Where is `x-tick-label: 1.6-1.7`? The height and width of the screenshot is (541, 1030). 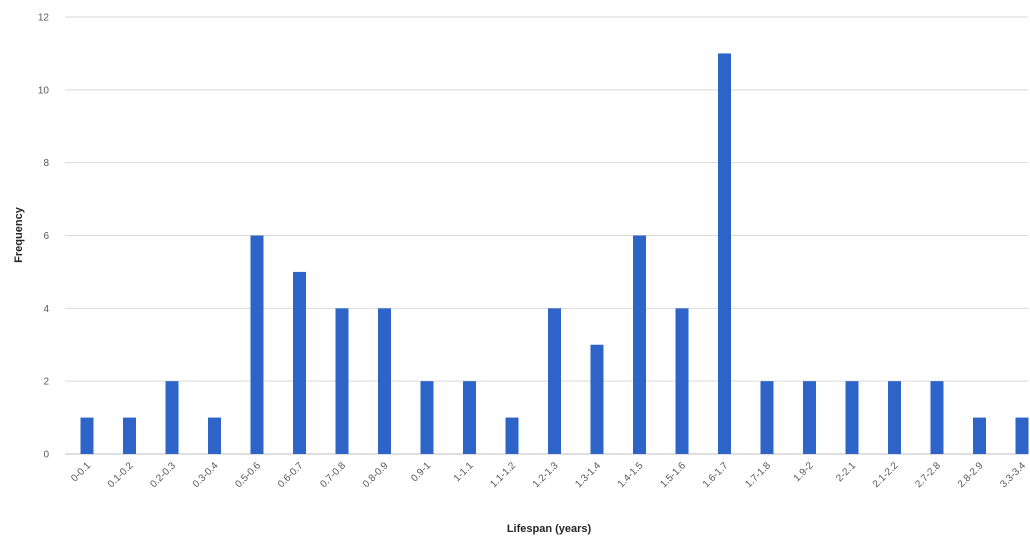 x-tick-label: 1.6-1.7 is located at coordinates (716, 475).